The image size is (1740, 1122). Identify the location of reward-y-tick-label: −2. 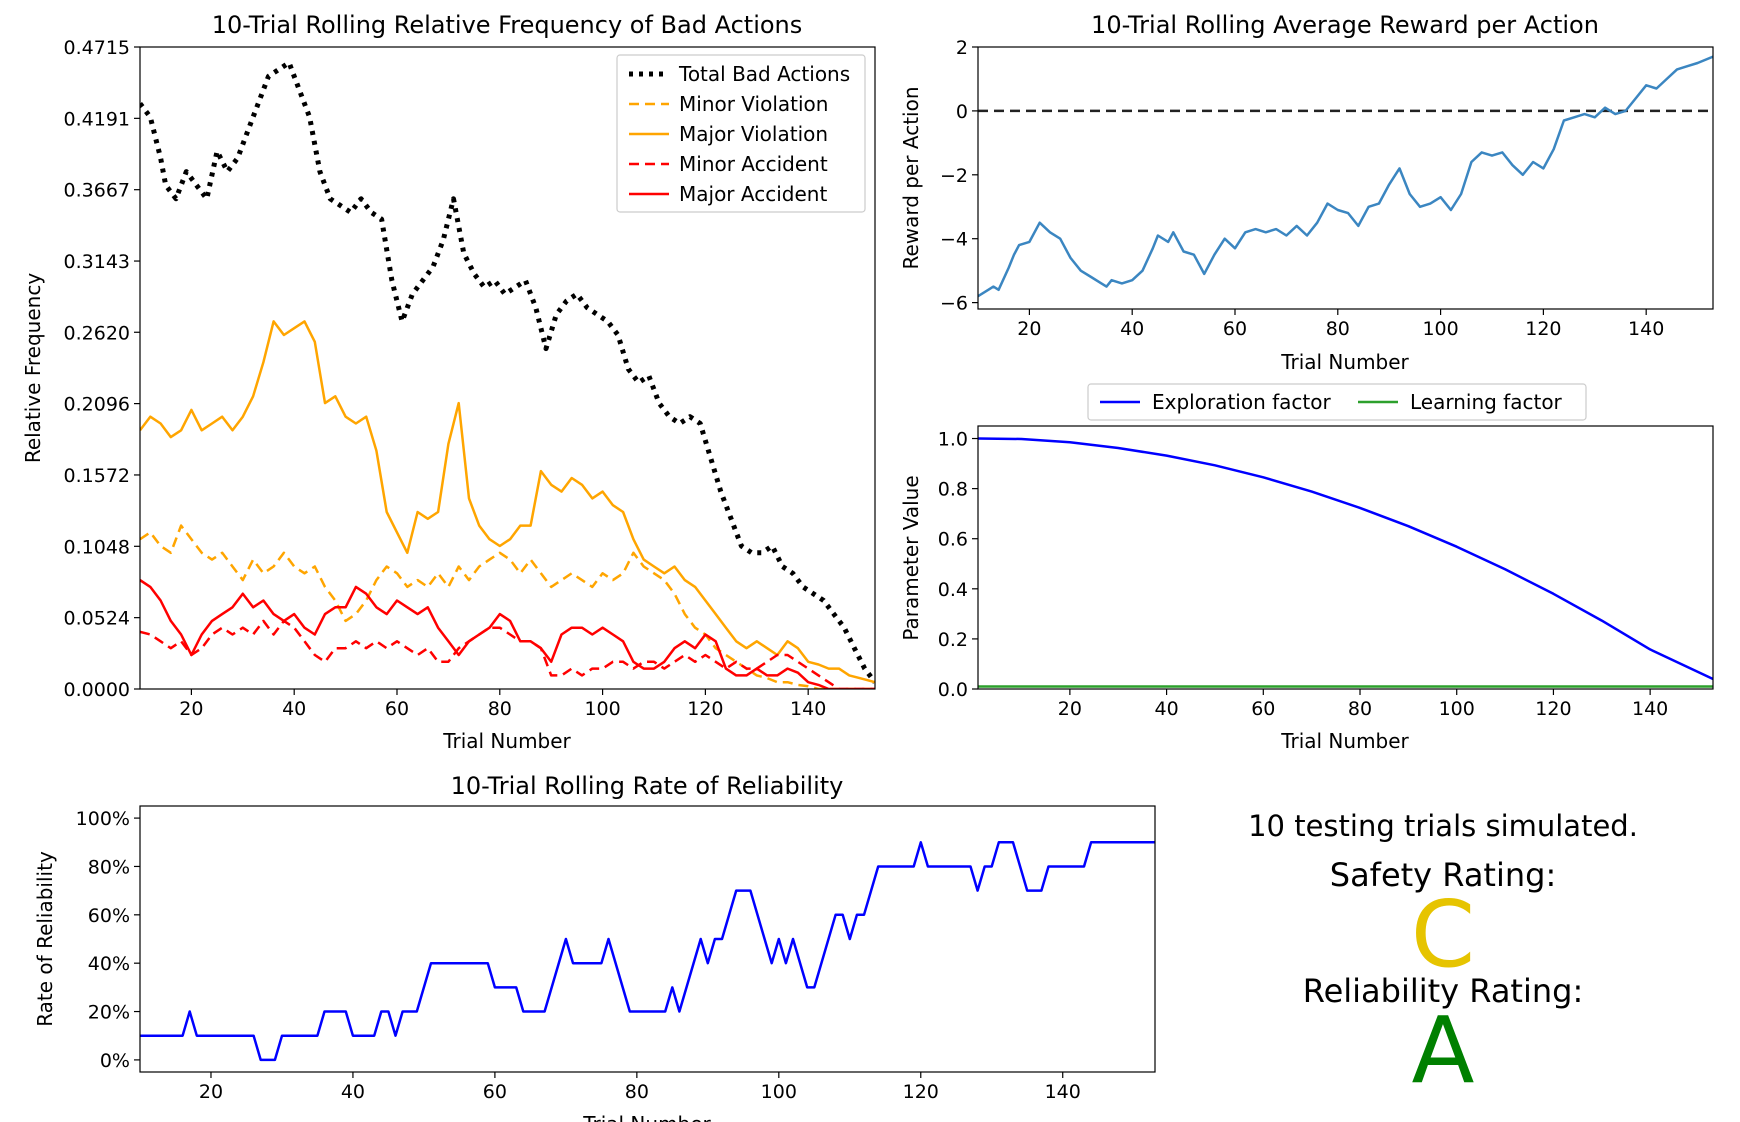
(954, 176).